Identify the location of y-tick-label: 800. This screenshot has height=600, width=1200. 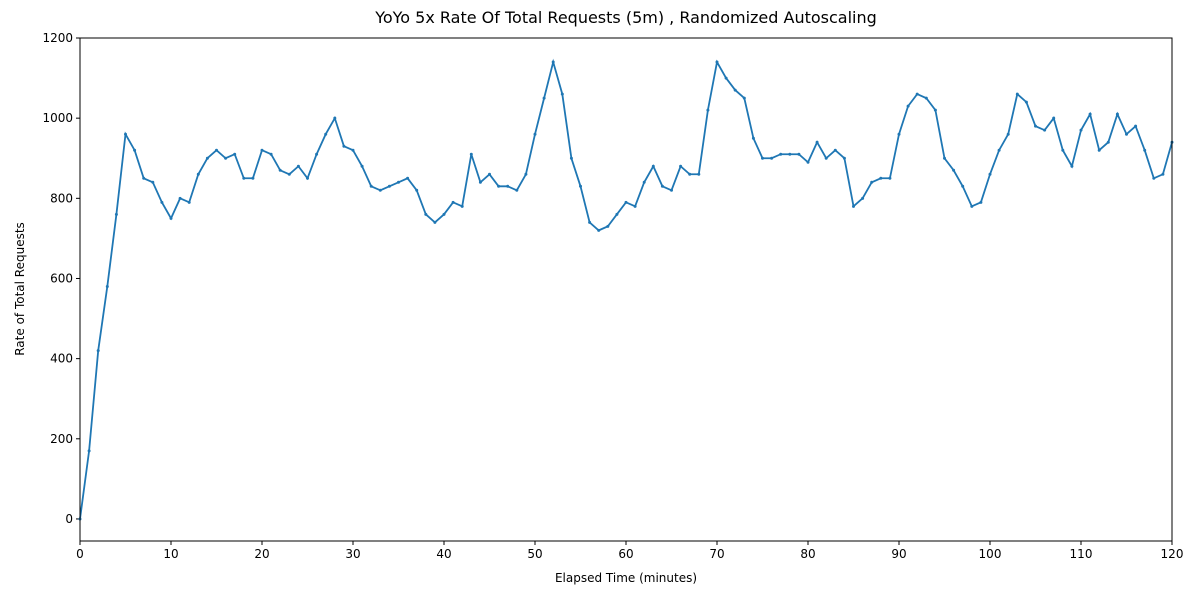
(61, 198).